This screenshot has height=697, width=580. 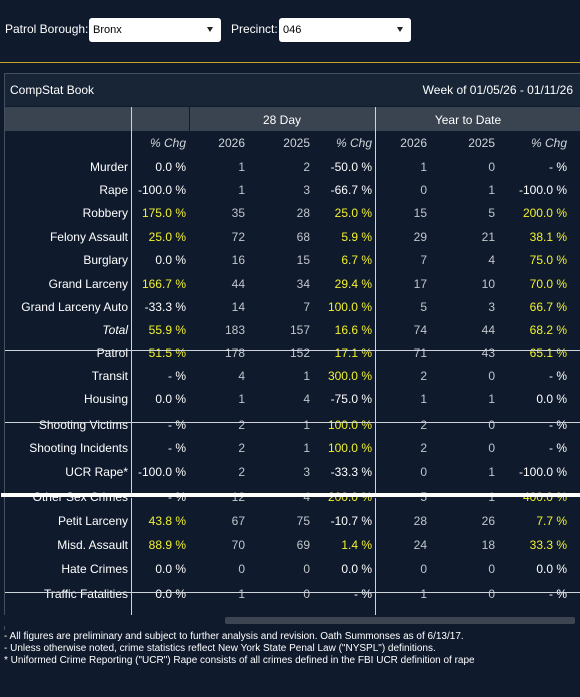 I want to click on column-group-header: 28 Day Year to Date, so click(x=292, y=119).